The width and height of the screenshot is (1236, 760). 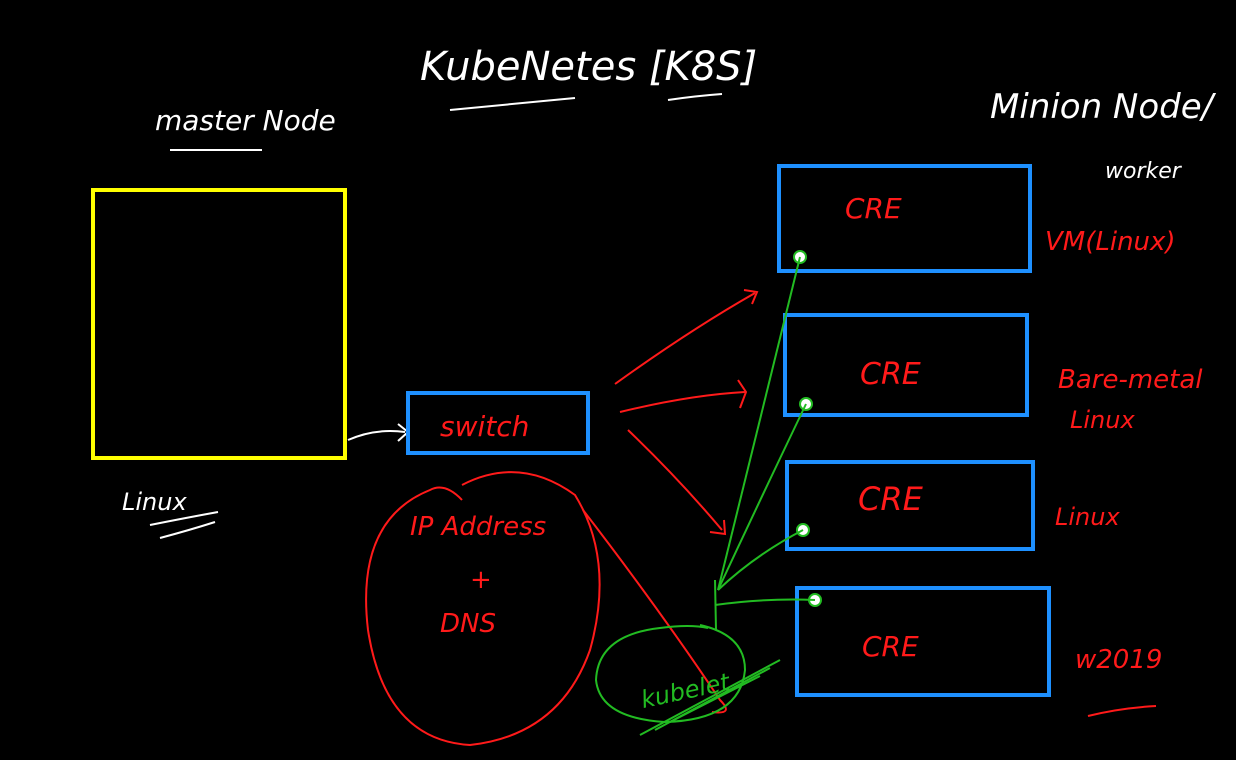 What do you see at coordinates (1110, 242) in the screenshot?
I see `worker-os-note-1: VM(Linux)` at bounding box center [1110, 242].